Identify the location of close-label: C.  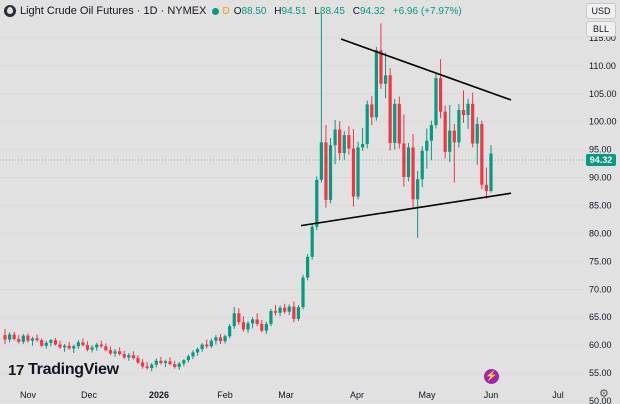
(356, 11).